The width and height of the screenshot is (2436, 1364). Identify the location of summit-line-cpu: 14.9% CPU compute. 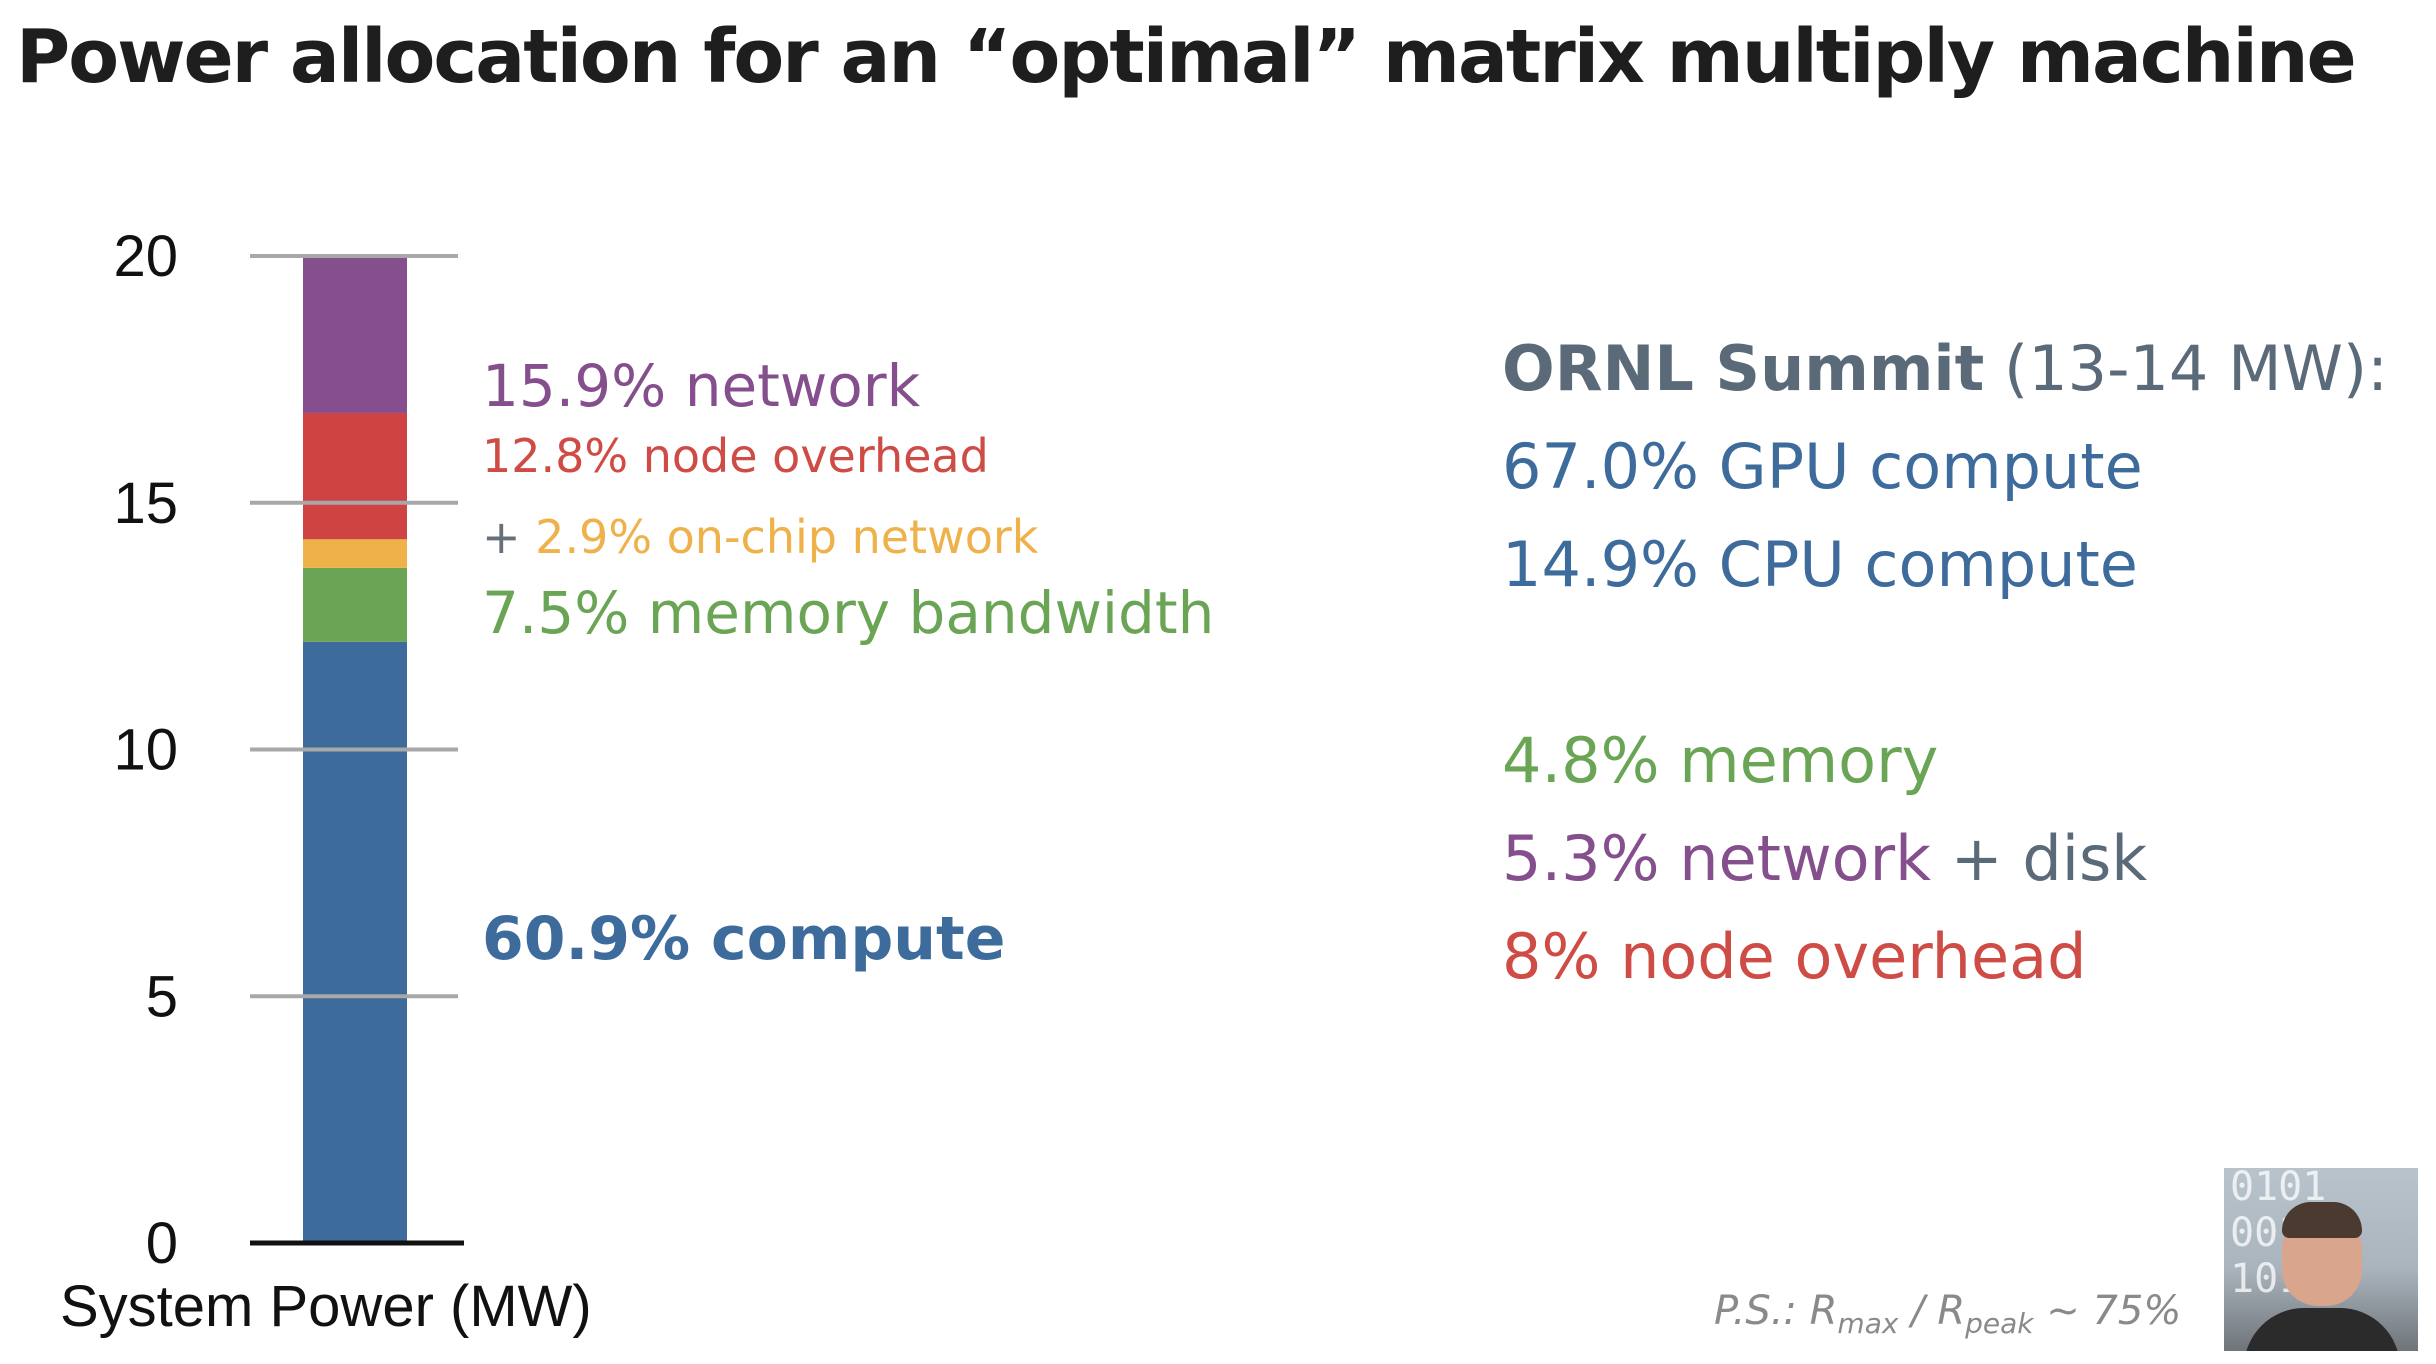
(1820, 565).